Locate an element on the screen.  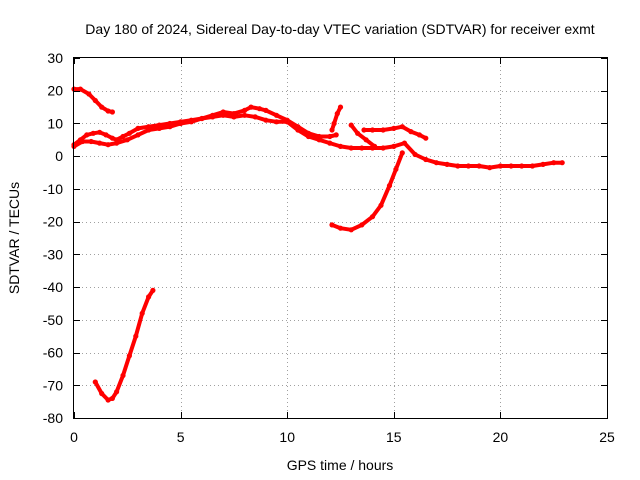
x-axis-title: GPS time / hours is located at coordinates (340, 465).